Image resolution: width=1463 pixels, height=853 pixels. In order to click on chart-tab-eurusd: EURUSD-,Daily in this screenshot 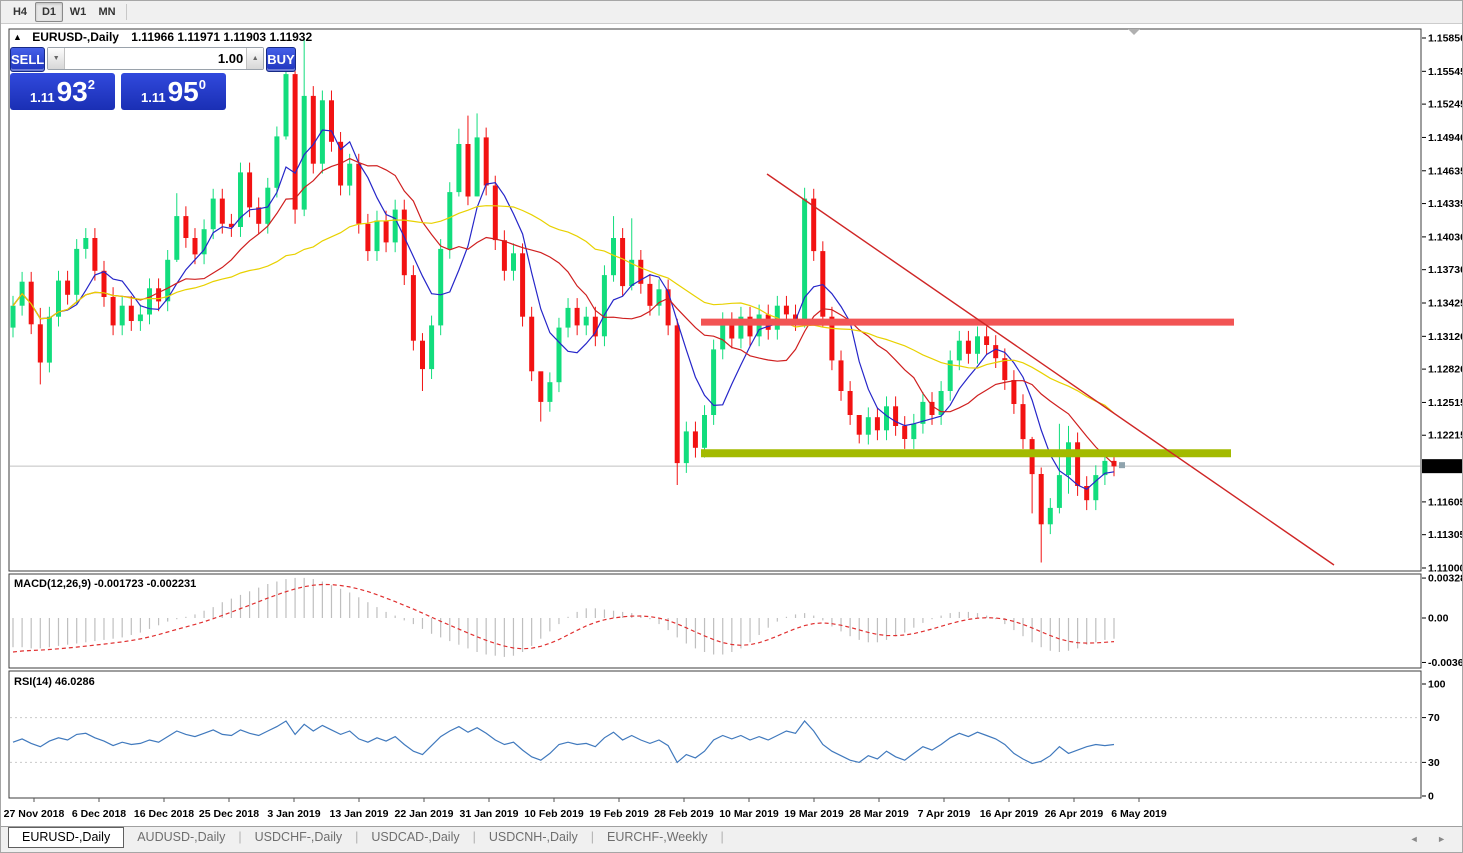, I will do `click(66, 837)`.